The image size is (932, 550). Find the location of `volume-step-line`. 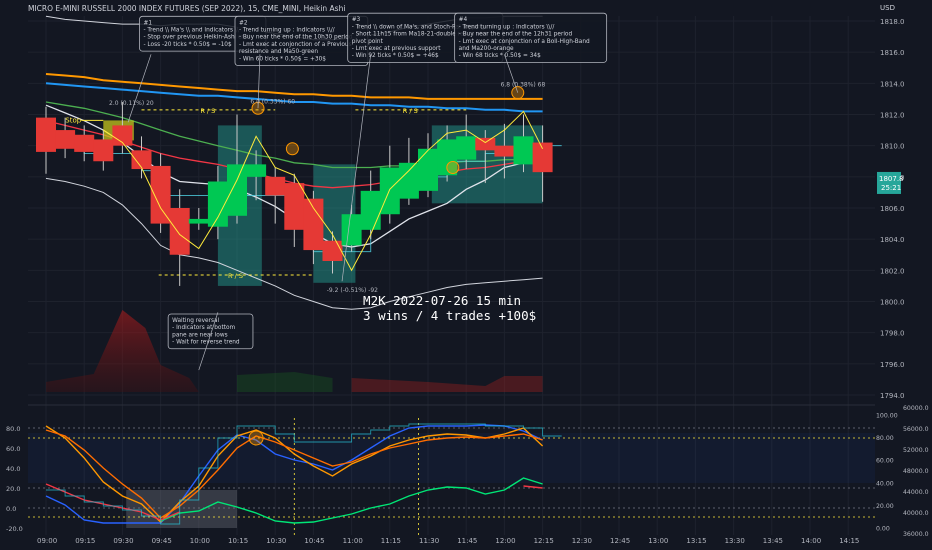

volume-step-line is located at coordinates (304, 474).